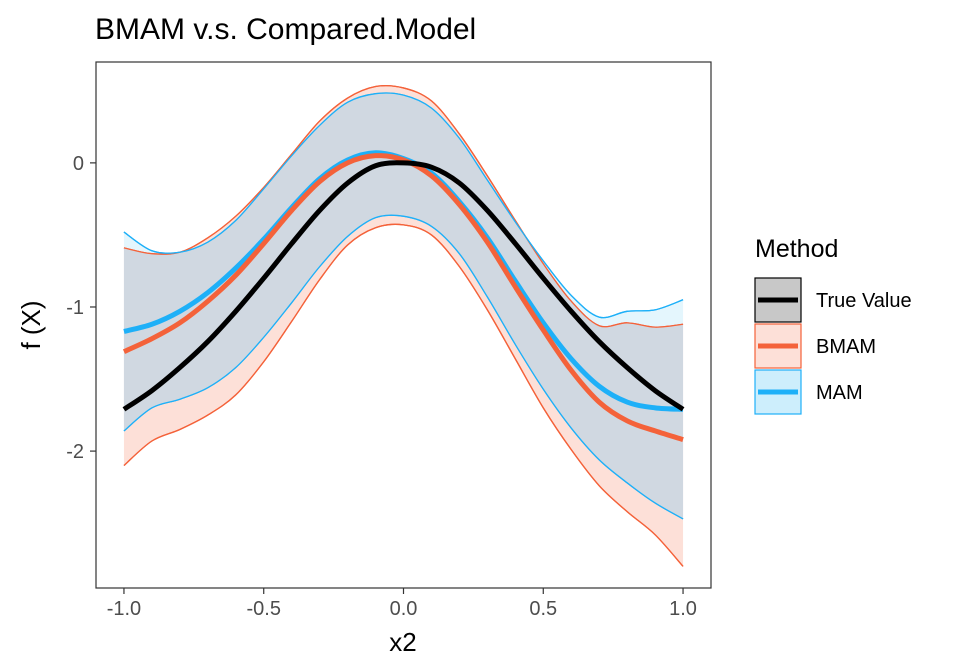 This screenshot has height=672, width=960. Describe the element at coordinates (75, 308) in the screenshot. I see `y-tick-label: -1` at that location.